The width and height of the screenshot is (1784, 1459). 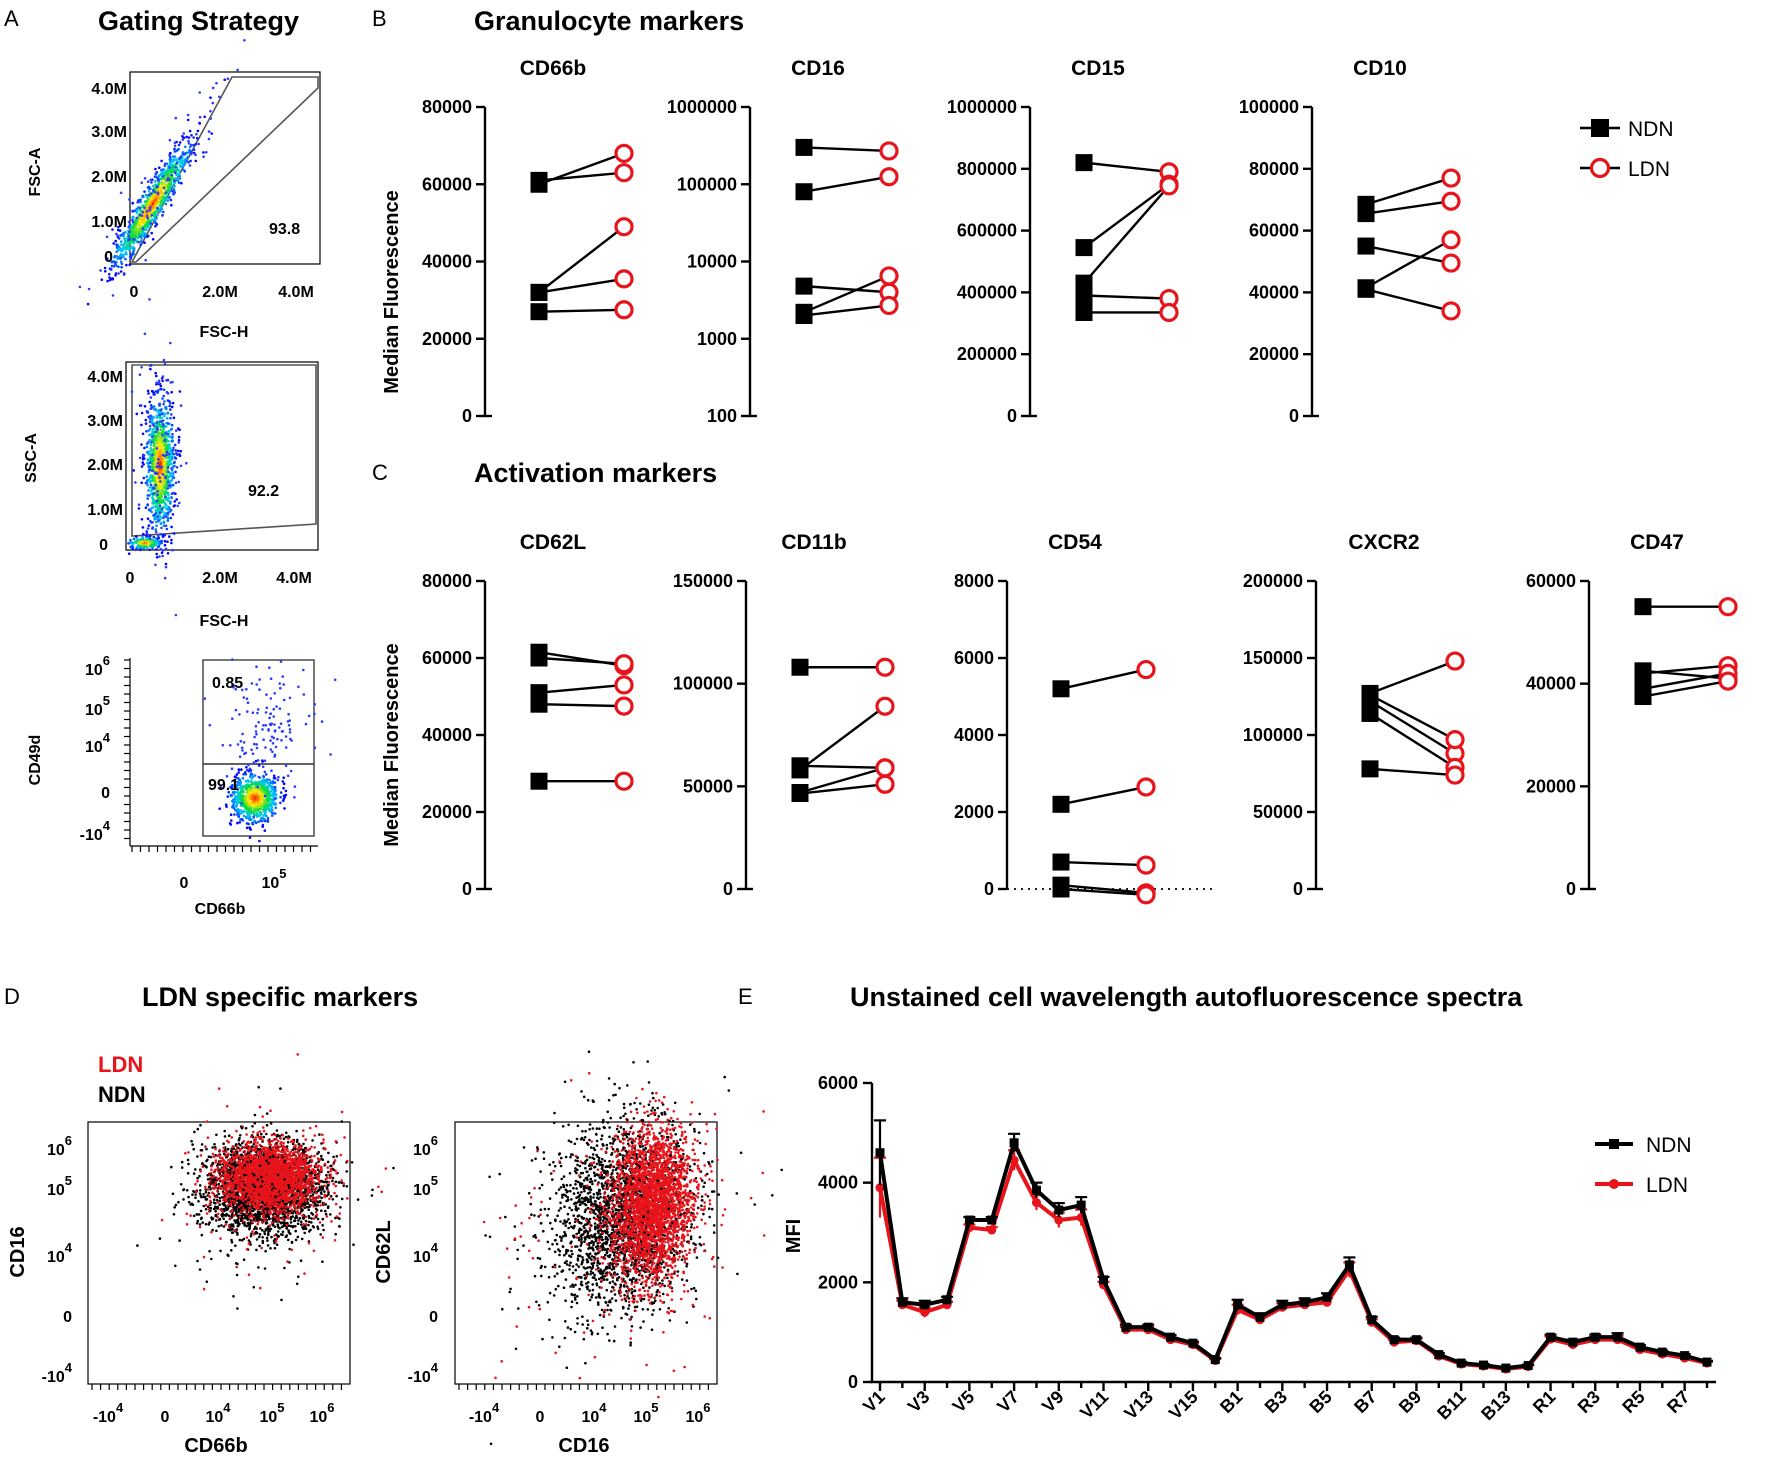 I want to click on ldn-point-cd66b, so click(x=624, y=227).